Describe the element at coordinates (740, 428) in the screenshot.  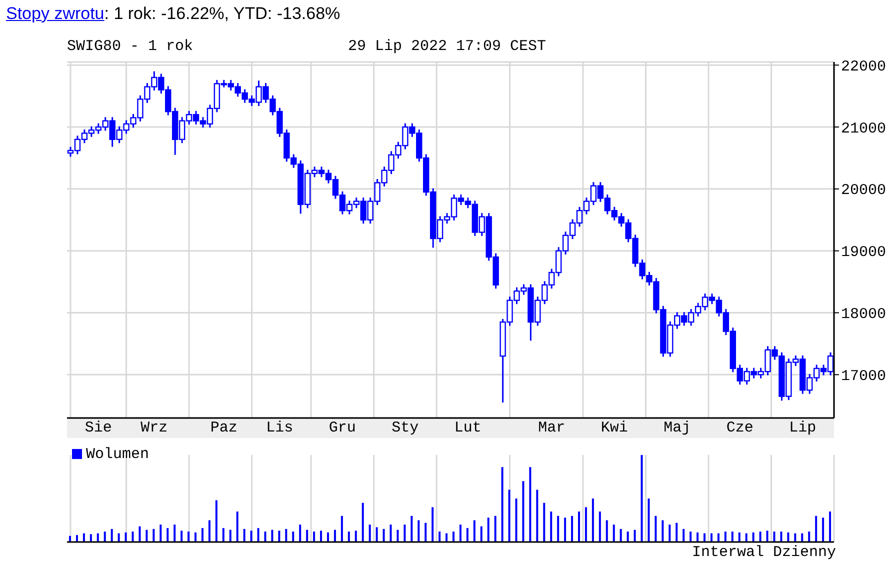
I see `x-tick-label: Cze` at that location.